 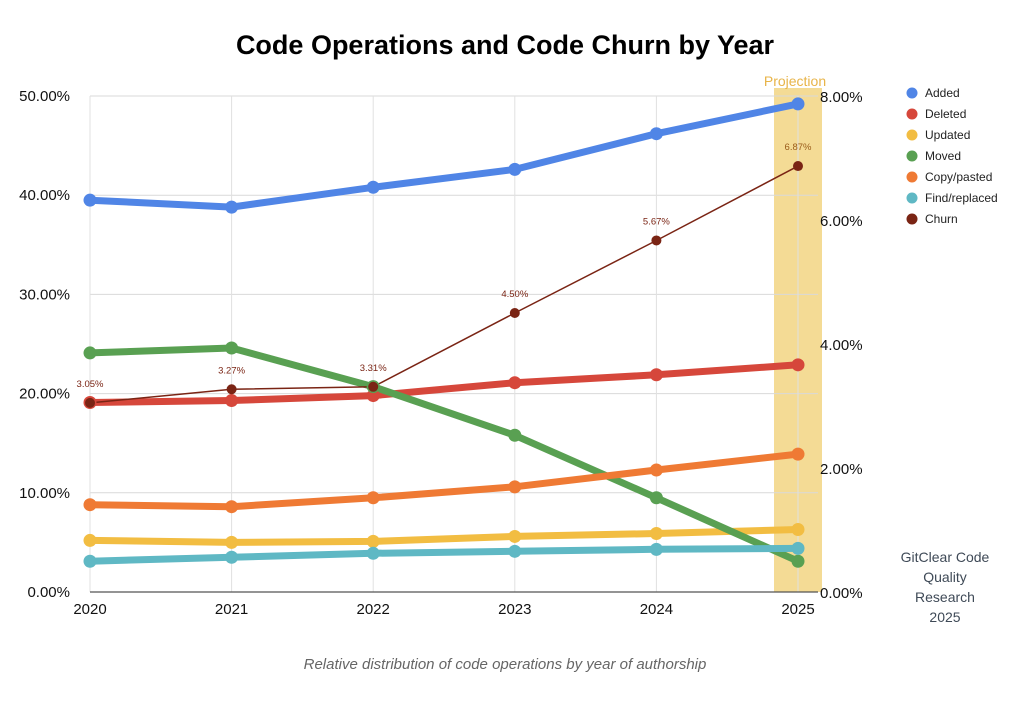 I want to click on y-right-tick-label: 8.00%, so click(x=841, y=97).